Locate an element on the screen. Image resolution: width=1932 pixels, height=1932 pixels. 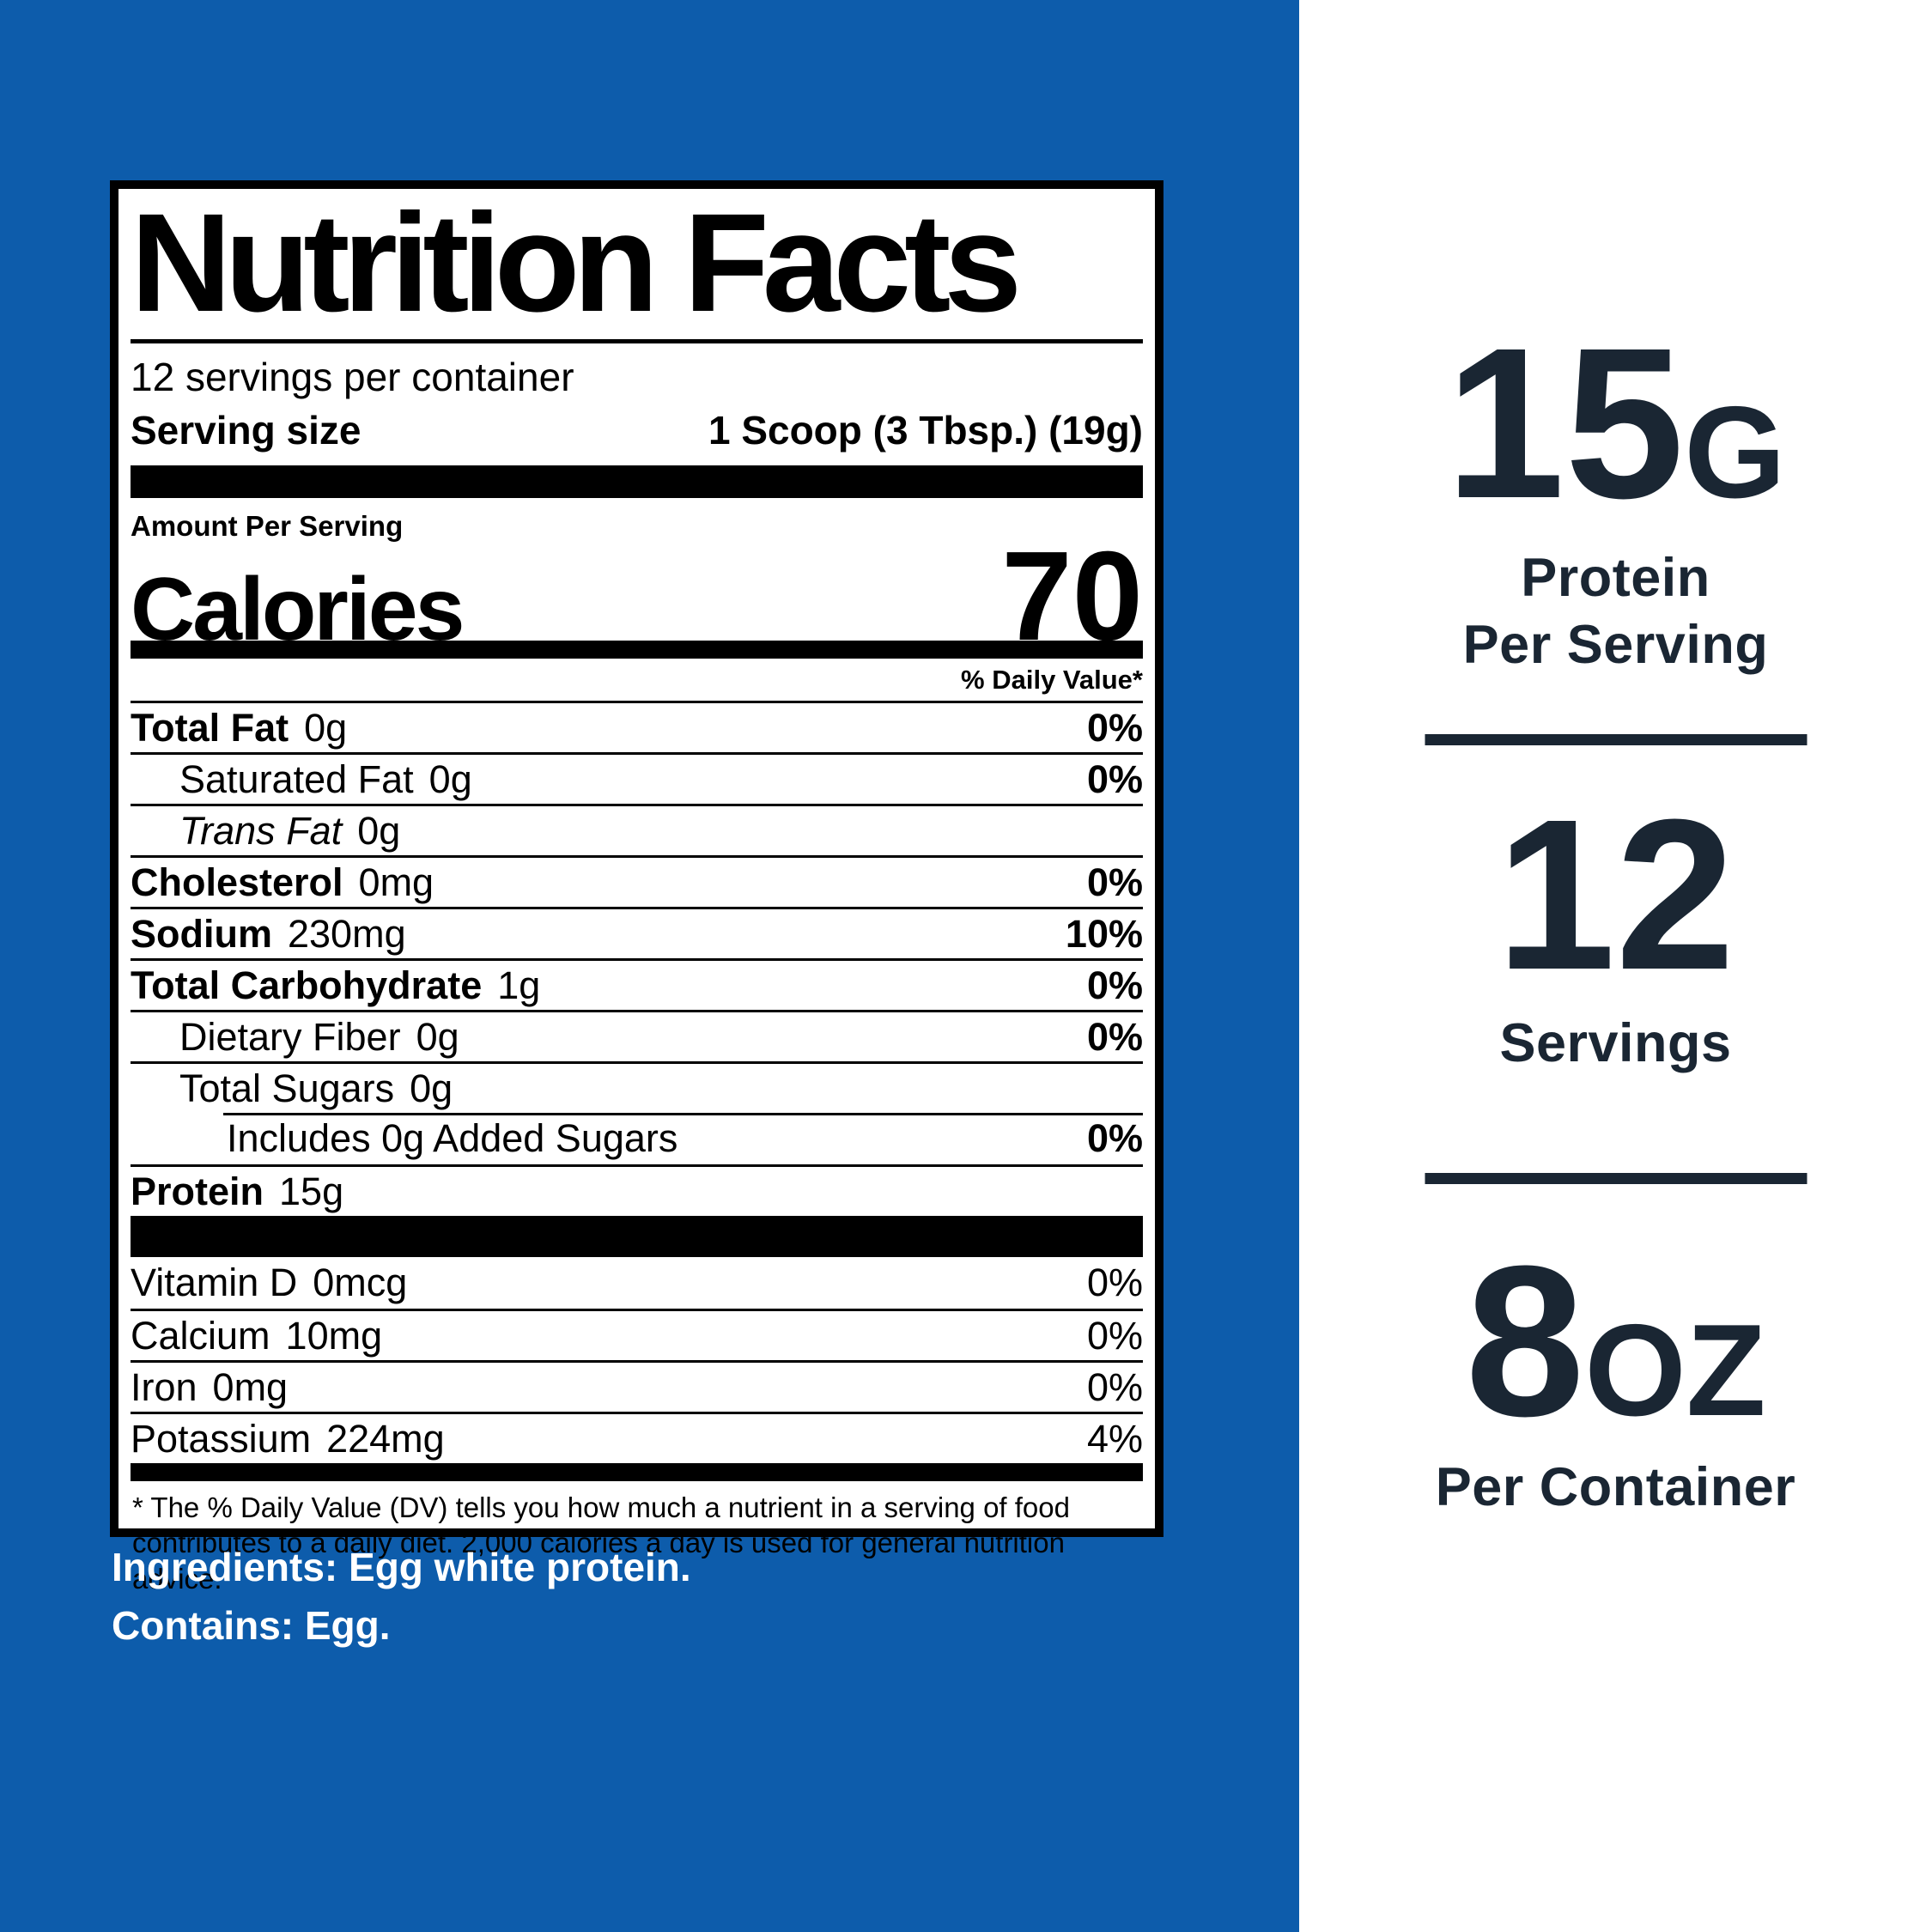
vitamin-name: Iron is located at coordinates (164, 1386).